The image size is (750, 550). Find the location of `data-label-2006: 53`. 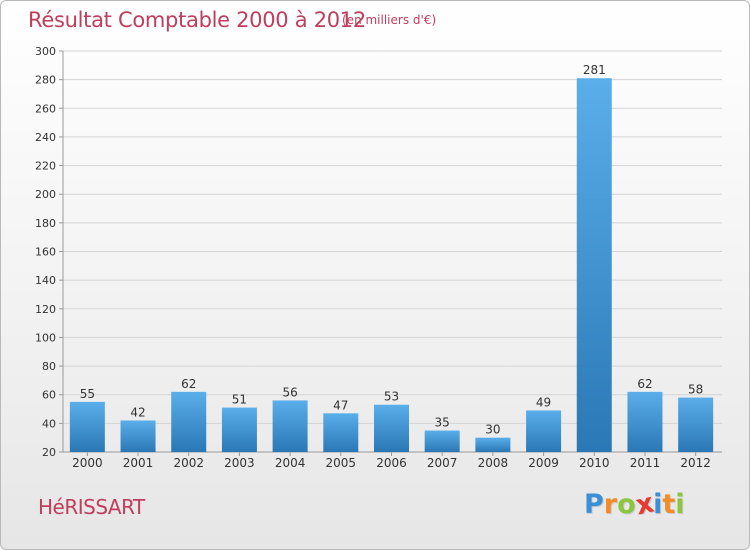

data-label-2006: 53 is located at coordinates (391, 397).